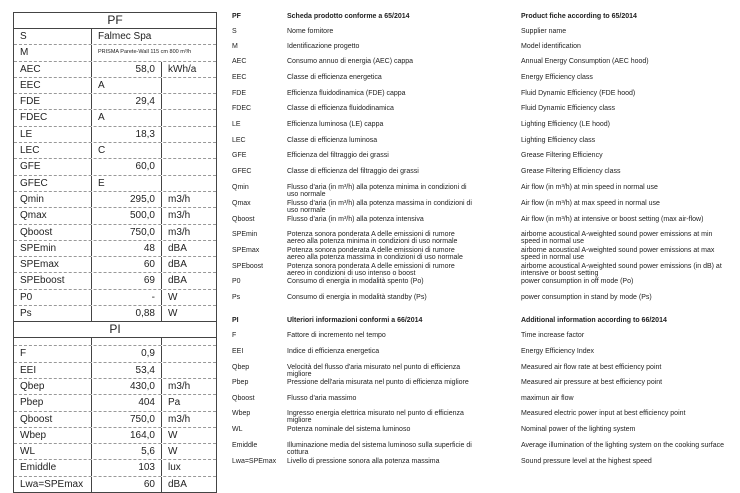  Describe the element at coordinates (53, 151) in the screenshot. I see `row-label: LEC` at that location.